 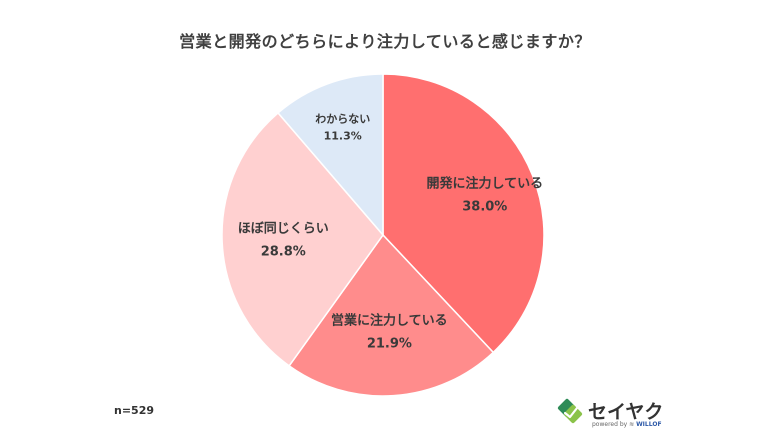 I want to click on slice-category-label: 営業に注力している, so click(x=389, y=320).